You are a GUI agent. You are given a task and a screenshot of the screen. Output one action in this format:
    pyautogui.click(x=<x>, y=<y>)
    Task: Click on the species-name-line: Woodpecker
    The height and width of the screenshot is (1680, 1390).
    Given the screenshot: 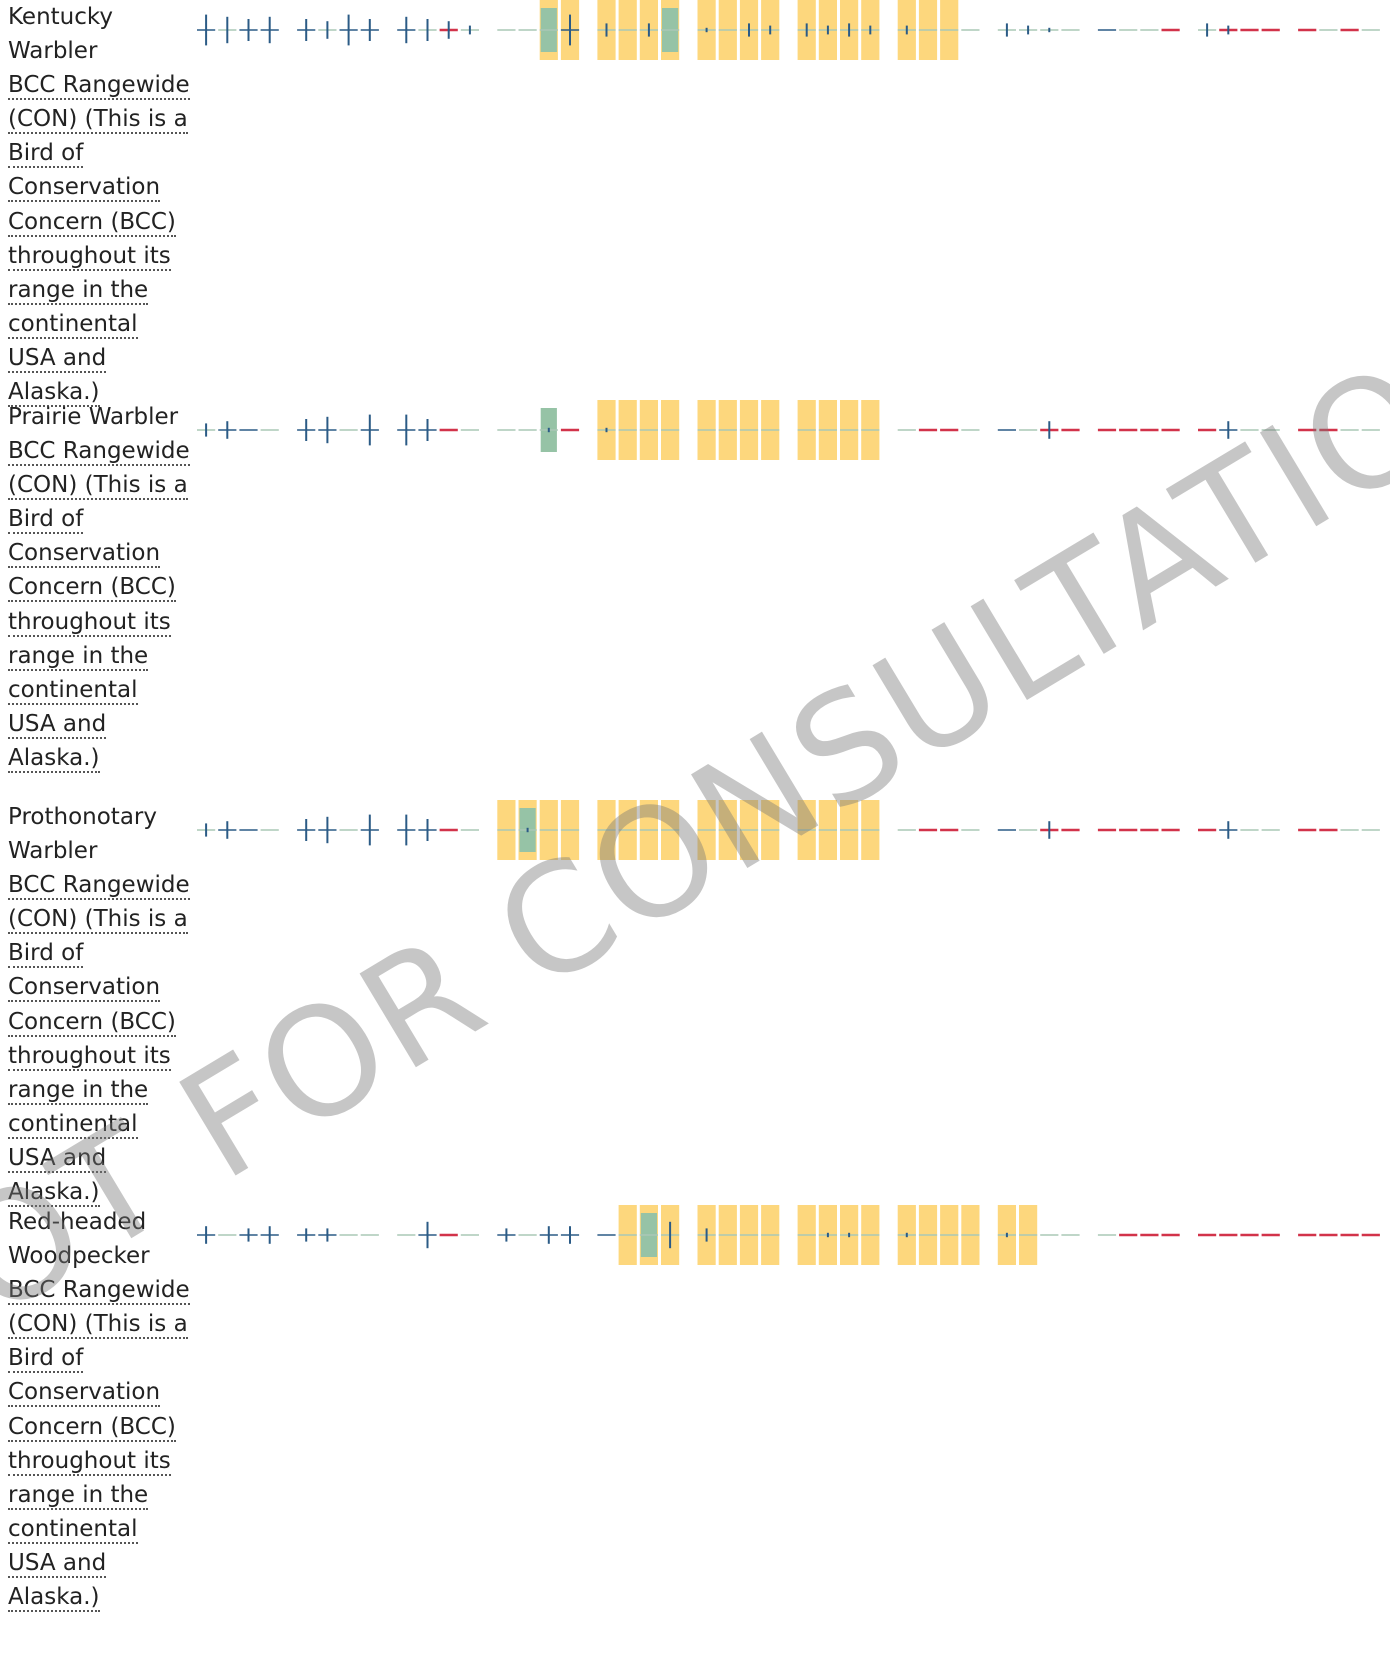 What is the action you would take?
    pyautogui.click(x=79, y=1256)
    